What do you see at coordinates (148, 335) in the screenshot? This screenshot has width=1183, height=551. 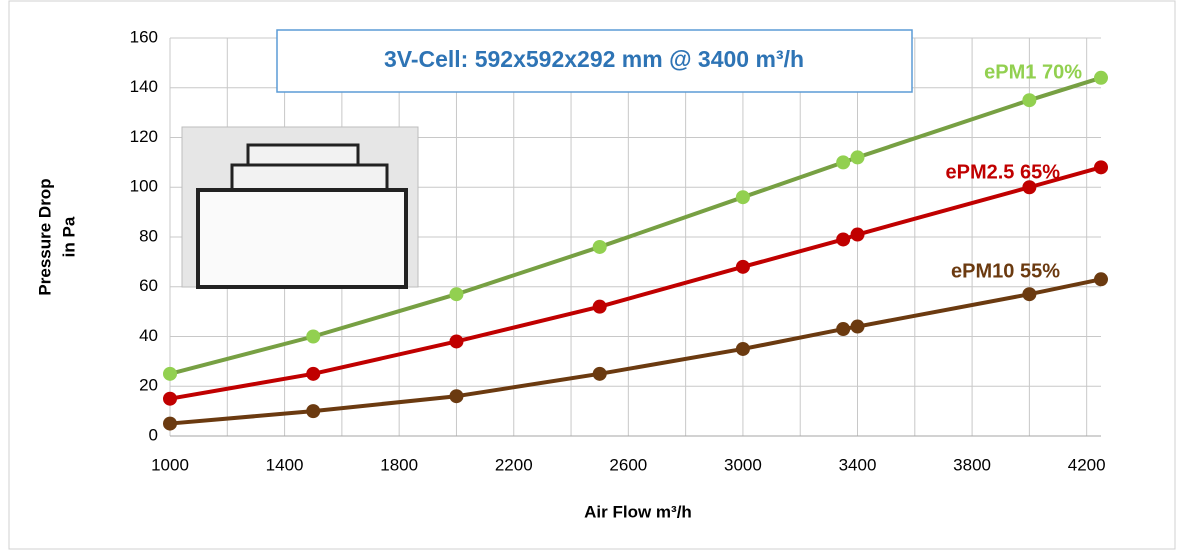 I see `y-tick-label: 40` at bounding box center [148, 335].